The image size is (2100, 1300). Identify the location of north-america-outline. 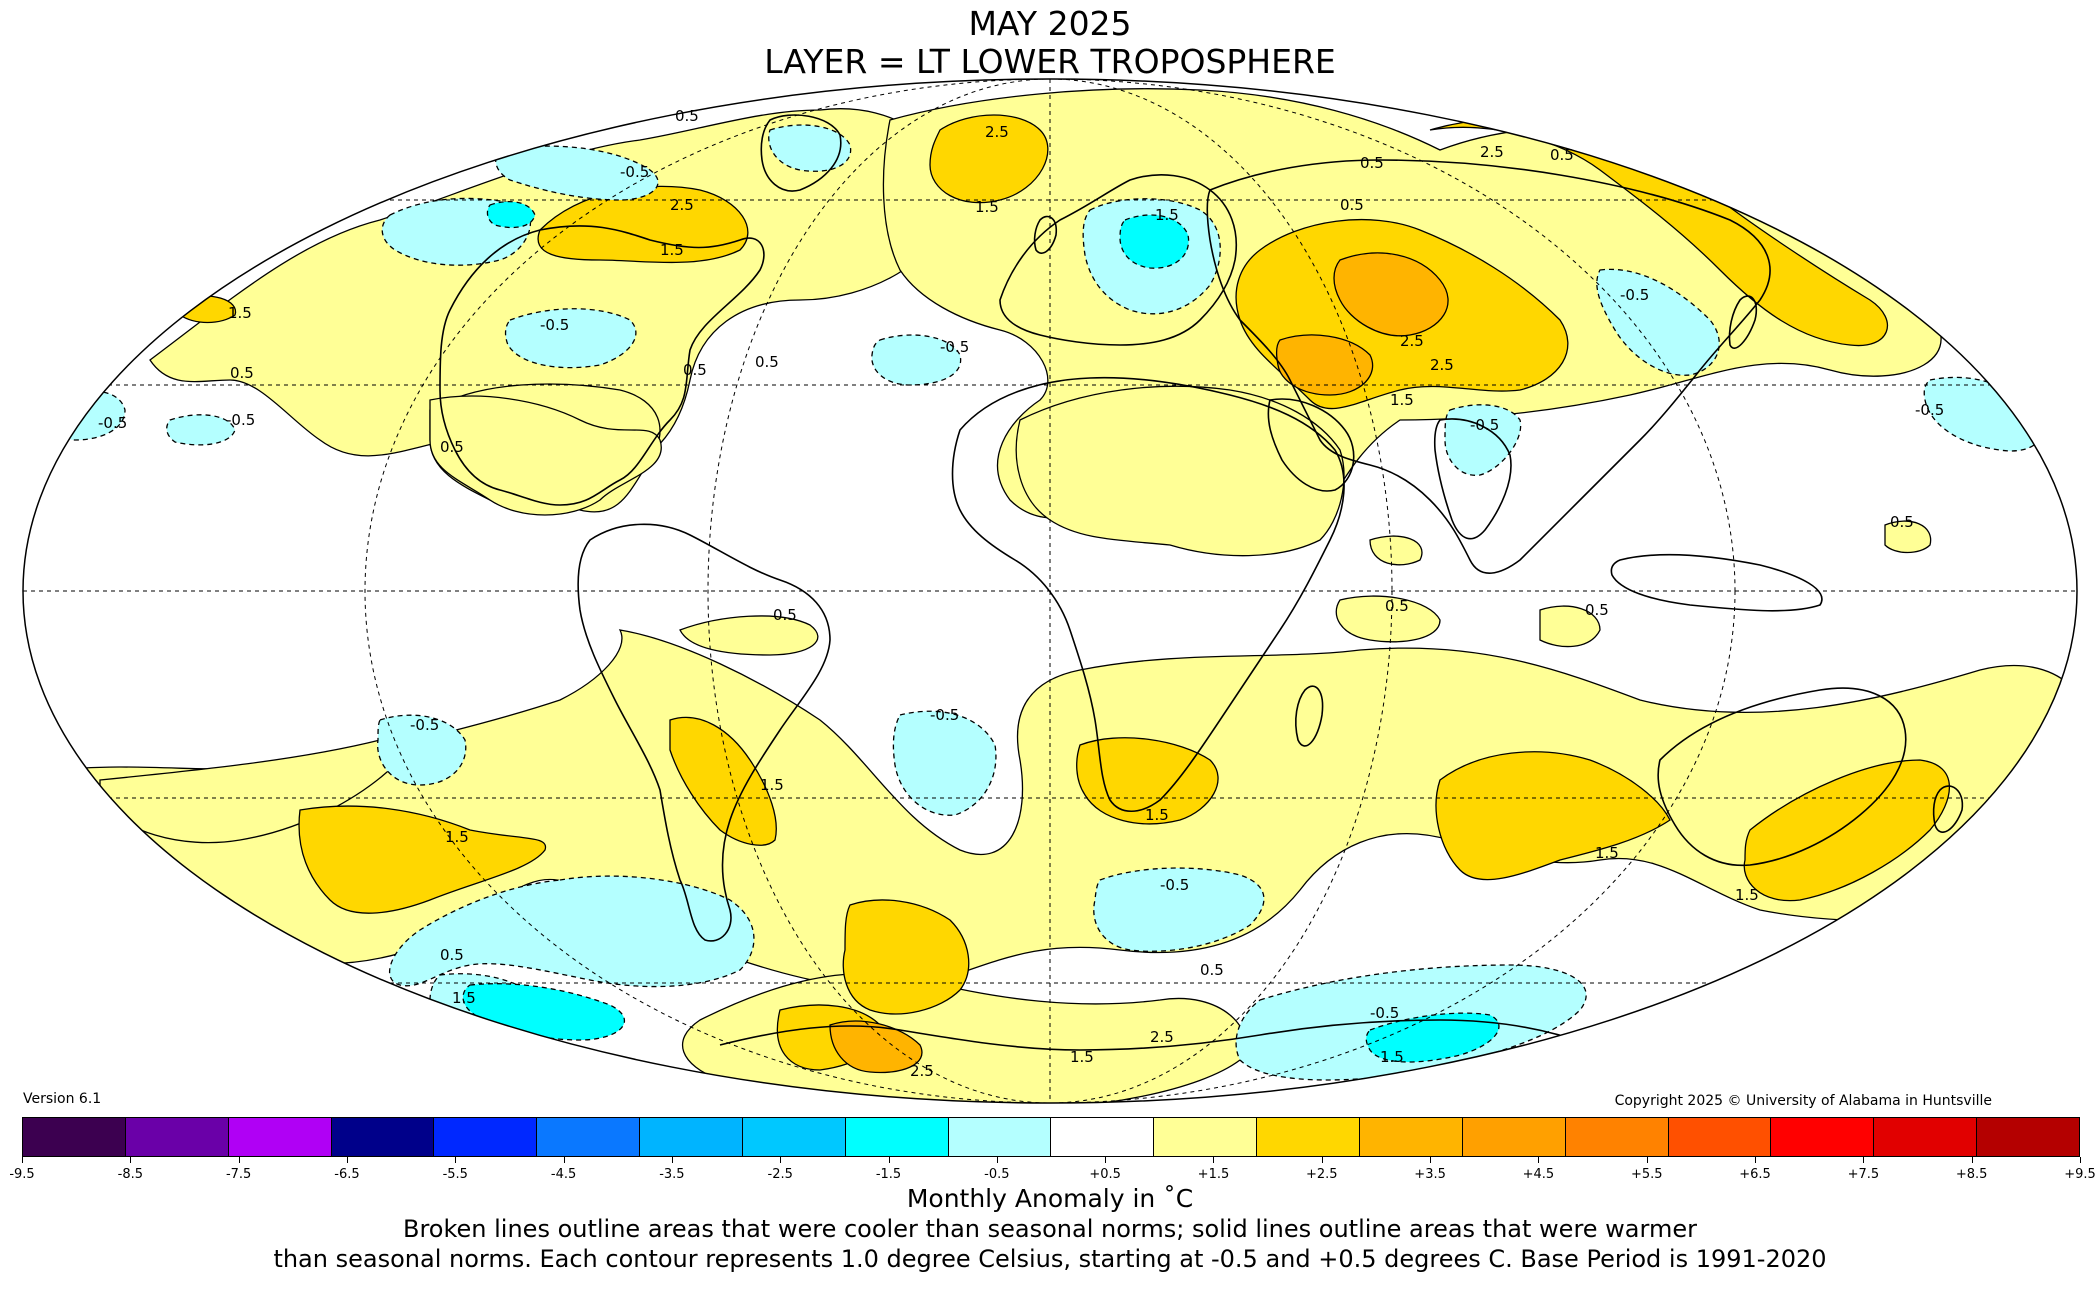
(602, 365).